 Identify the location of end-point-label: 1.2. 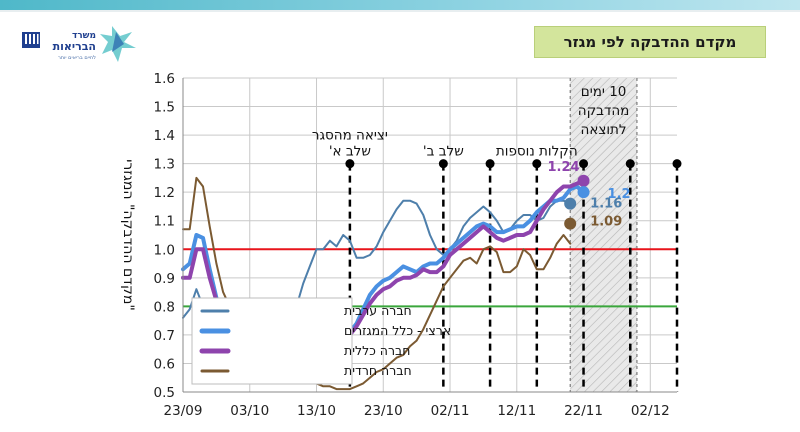
(619, 194).